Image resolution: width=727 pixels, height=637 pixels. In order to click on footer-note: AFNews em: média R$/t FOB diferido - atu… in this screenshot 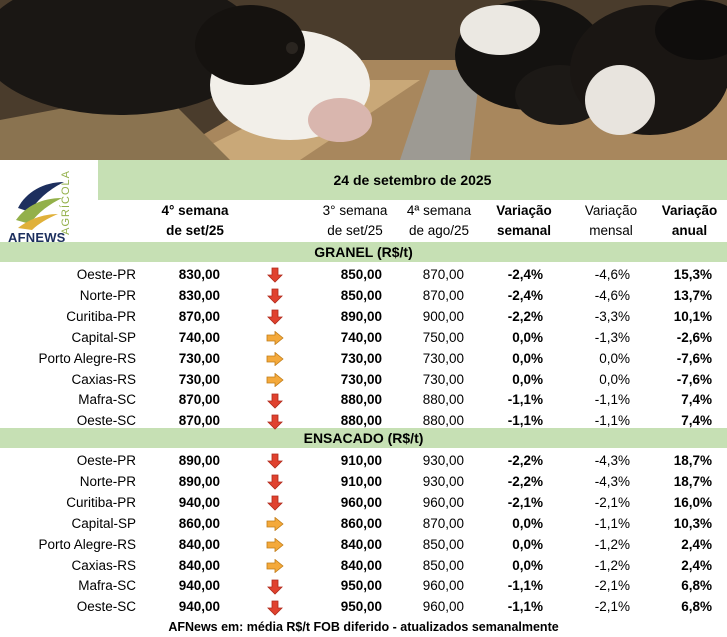, I will do `click(363, 627)`.